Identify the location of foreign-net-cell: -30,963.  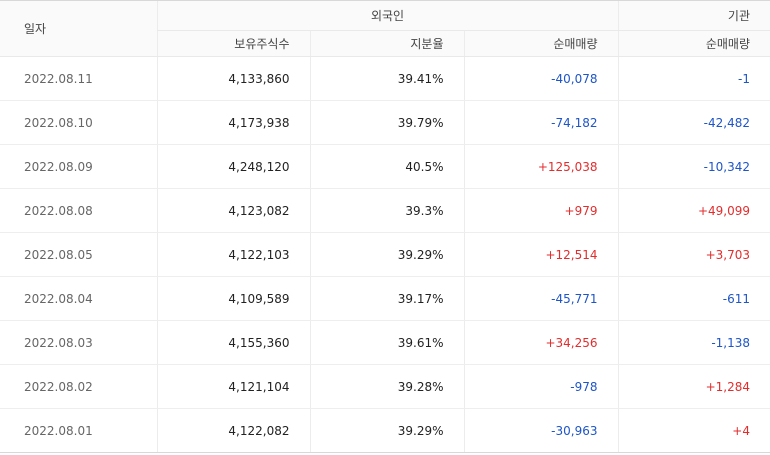
(540, 430).